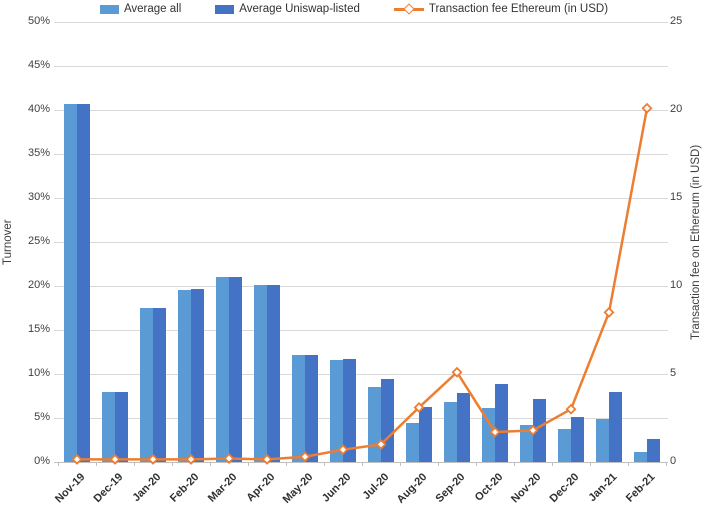 The height and width of the screenshot is (507, 708). What do you see at coordinates (676, 109) in the screenshot?
I see `right-tick-label: 20` at bounding box center [676, 109].